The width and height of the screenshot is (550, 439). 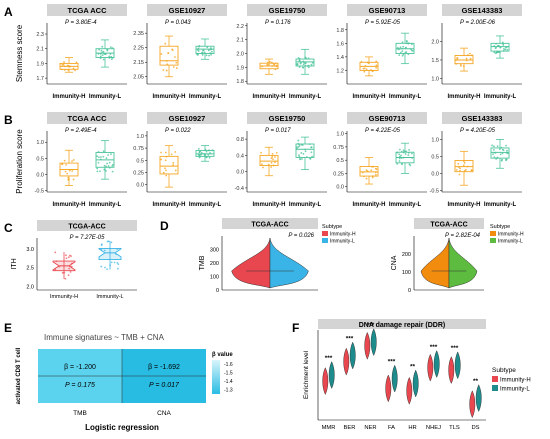 I want to click on y-tick-label: 100, so click(x=214, y=278).